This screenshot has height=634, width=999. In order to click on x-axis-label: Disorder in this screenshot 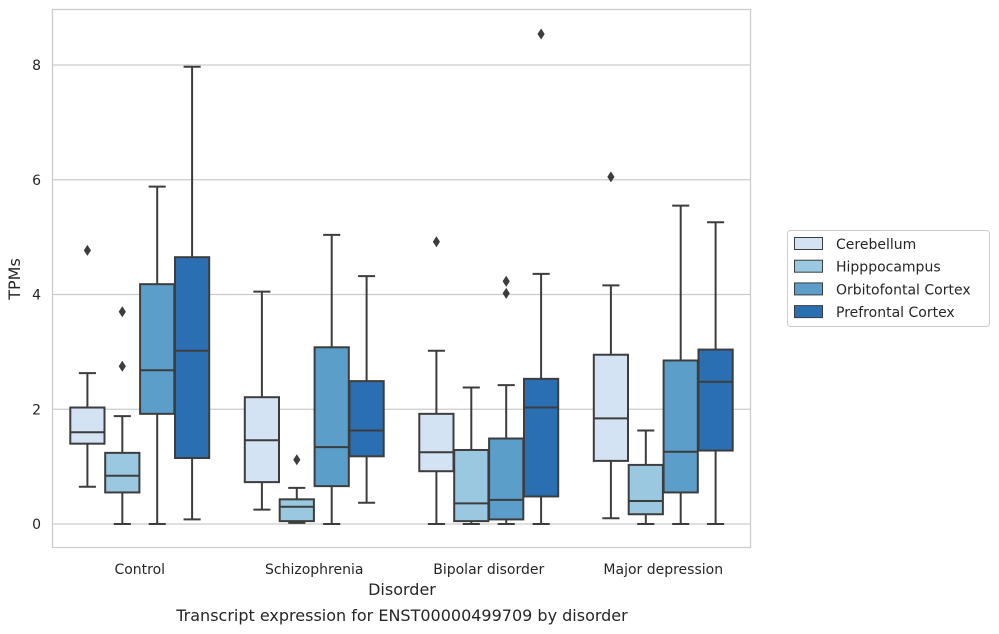, I will do `click(402, 589)`.